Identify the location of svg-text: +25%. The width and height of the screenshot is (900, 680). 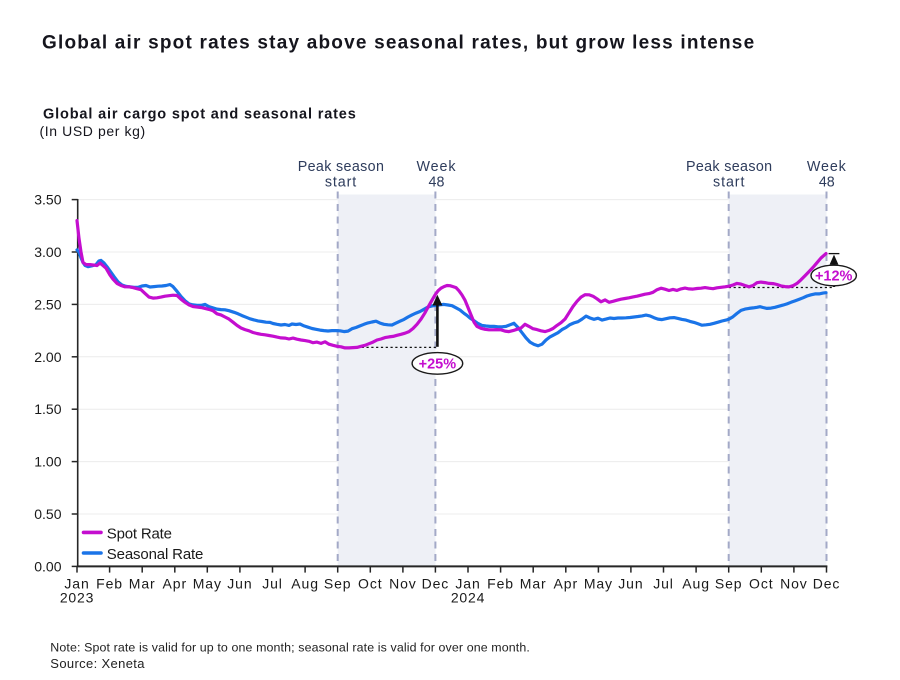
(438, 364).